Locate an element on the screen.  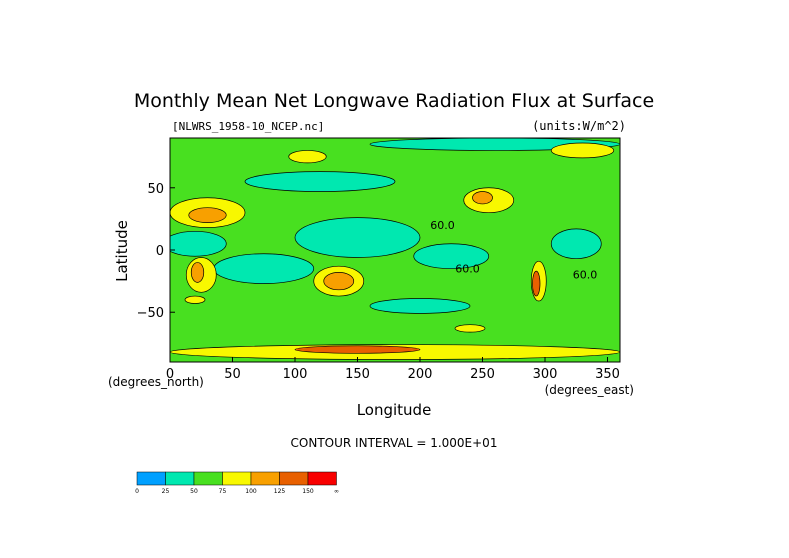
units-label: (units:W/m^2) is located at coordinates (579, 126).